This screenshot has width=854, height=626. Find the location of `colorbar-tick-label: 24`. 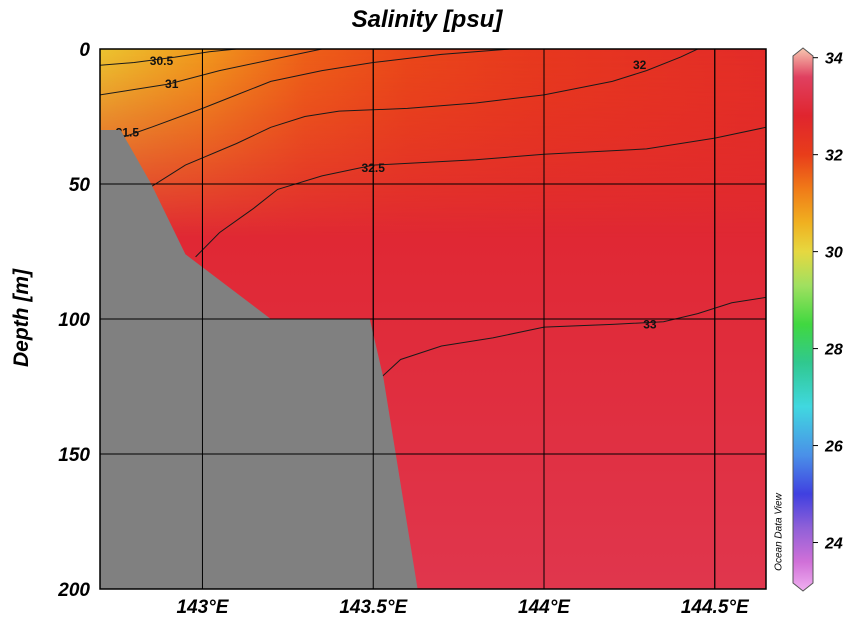

colorbar-tick-label: 24 is located at coordinates (833, 544).